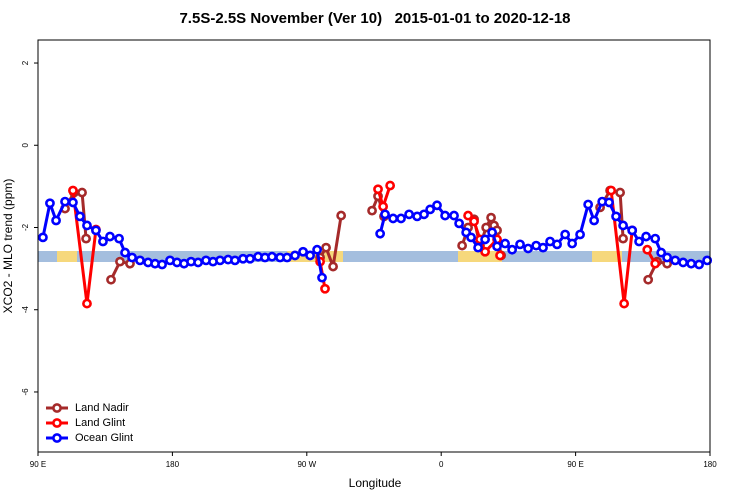  I want to click on legend-label: Ocean Glint, so click(104, 438).